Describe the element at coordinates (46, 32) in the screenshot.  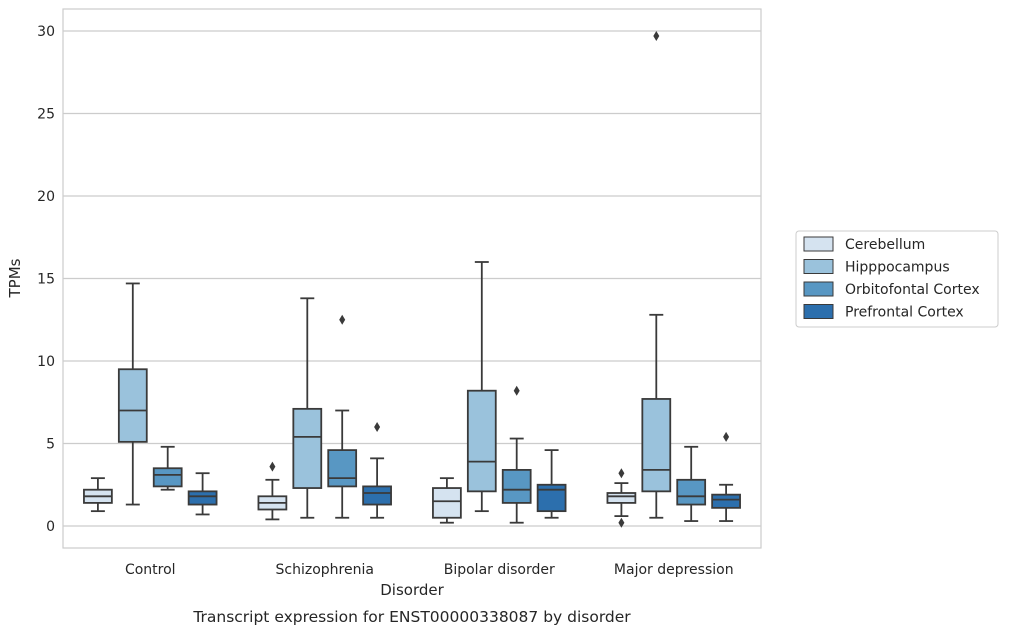
I see `y-tick-label: 30` at that location.